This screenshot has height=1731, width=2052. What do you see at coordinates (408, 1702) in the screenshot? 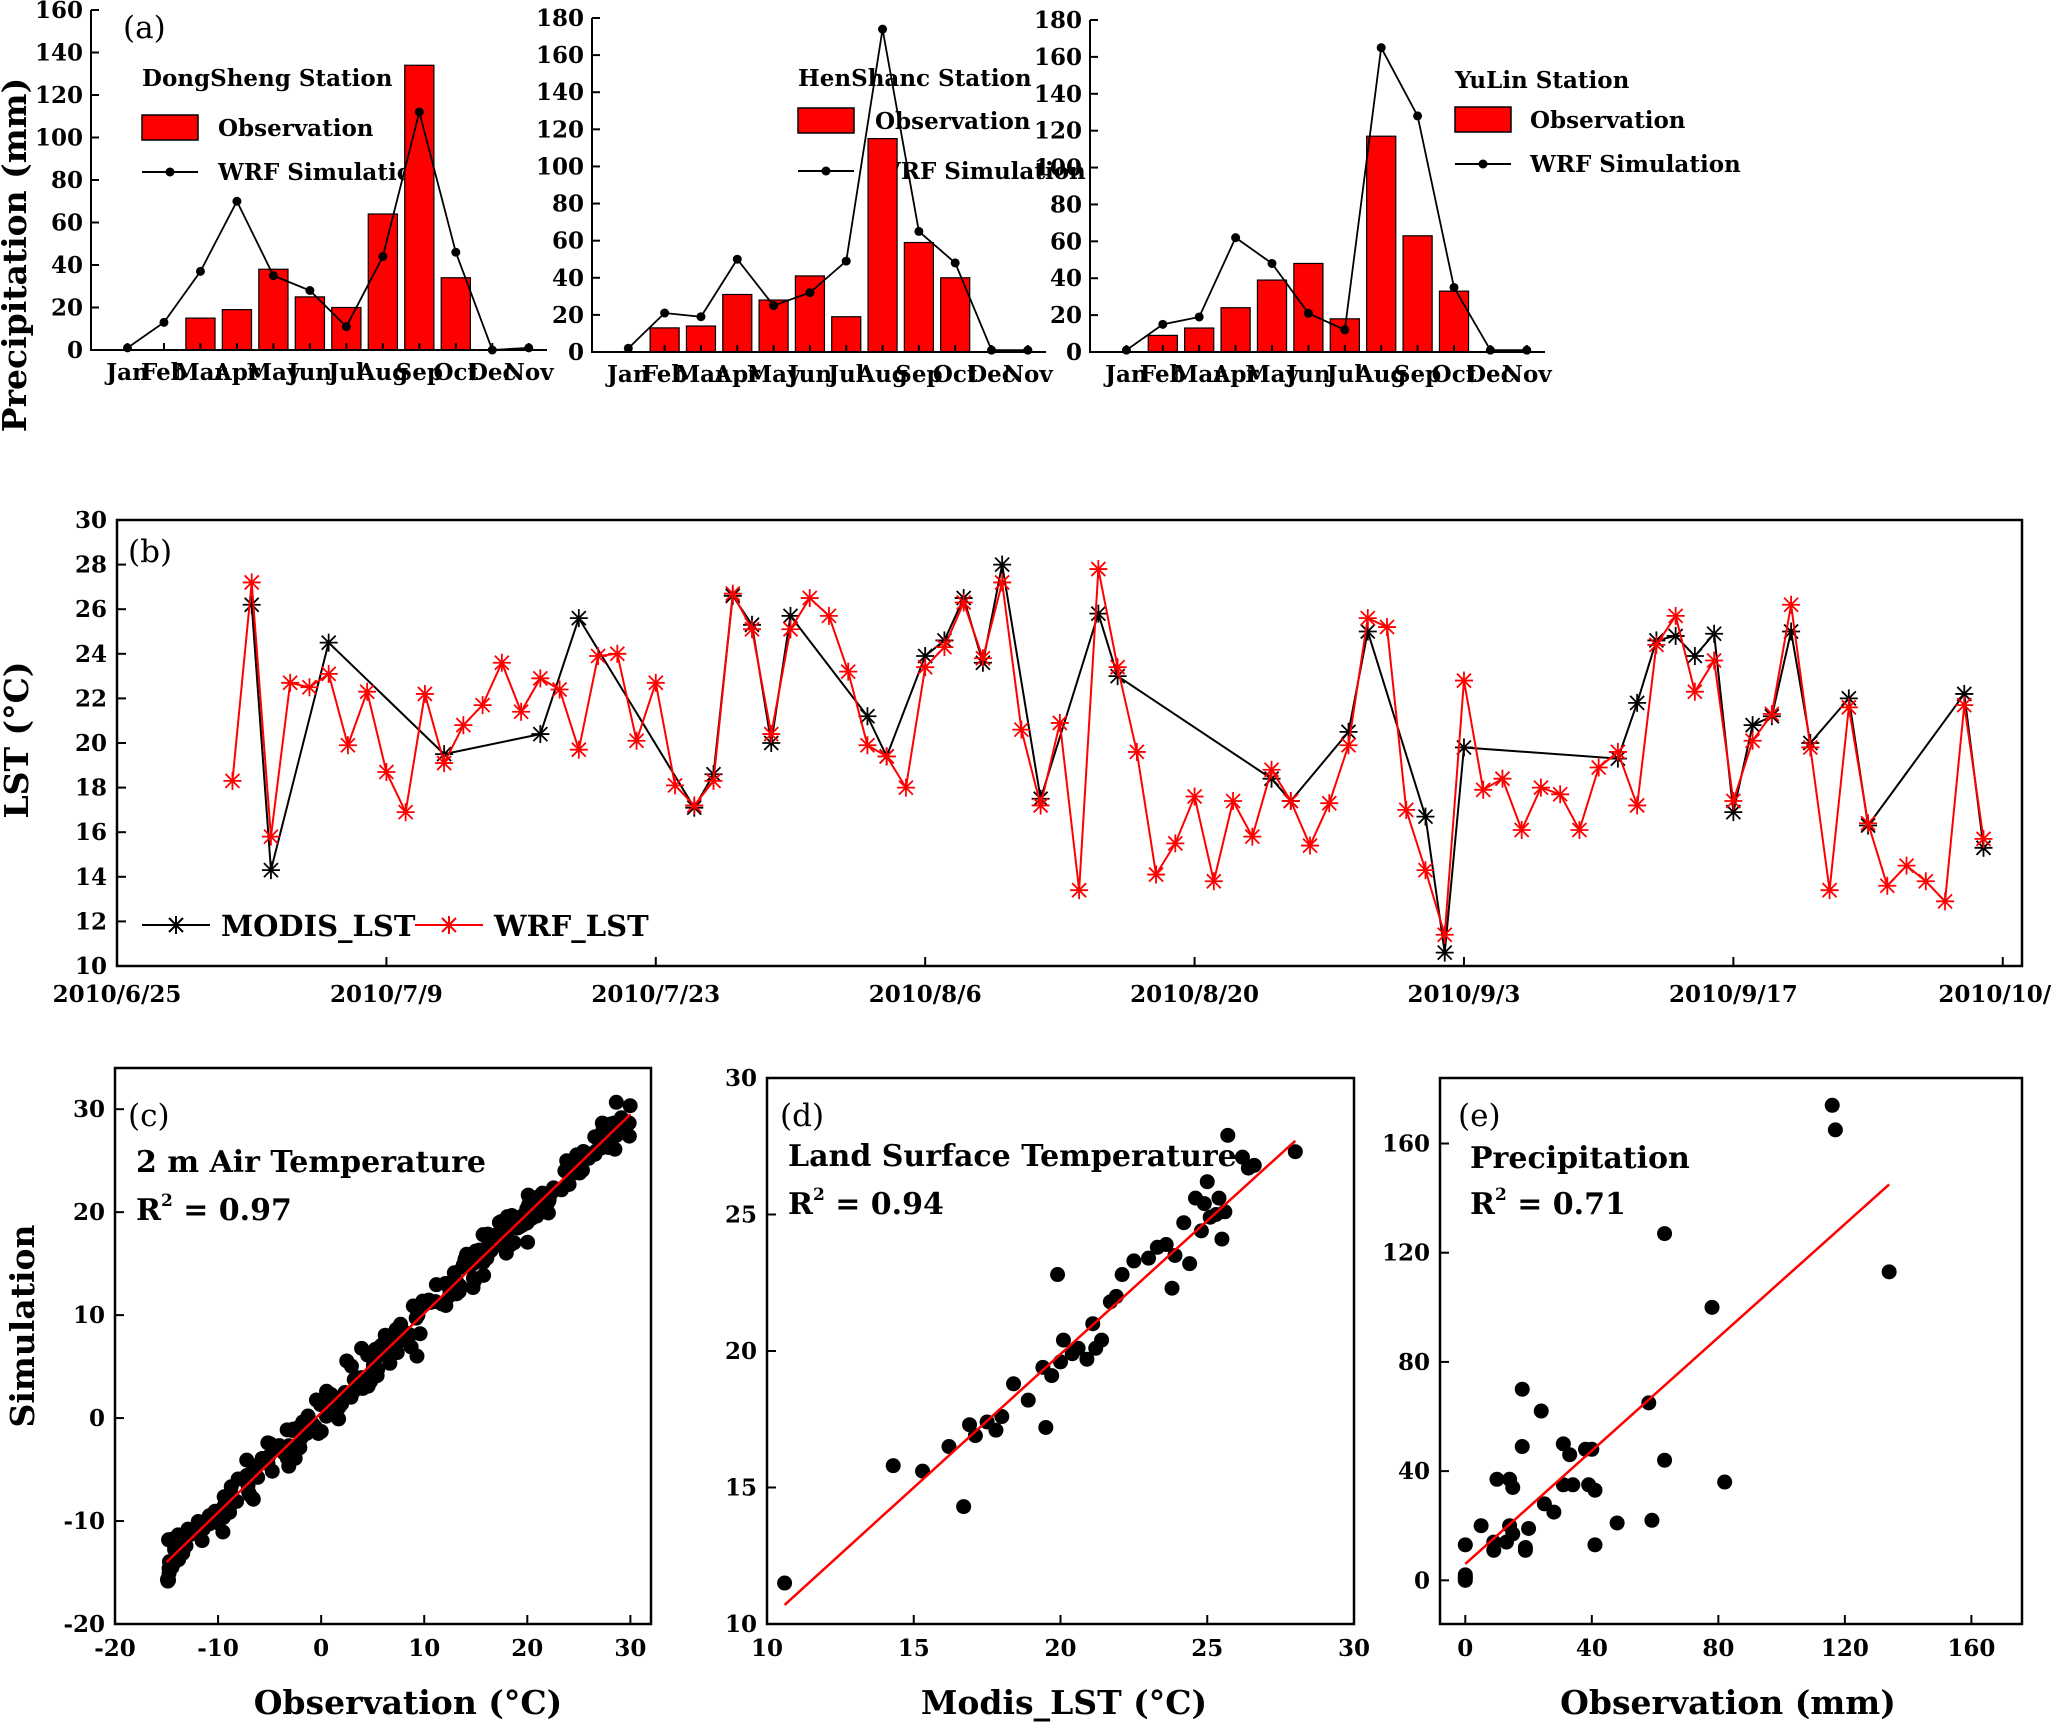
I see `x-axis-label: Observation (°C)` at bounding box center [408, 1702].